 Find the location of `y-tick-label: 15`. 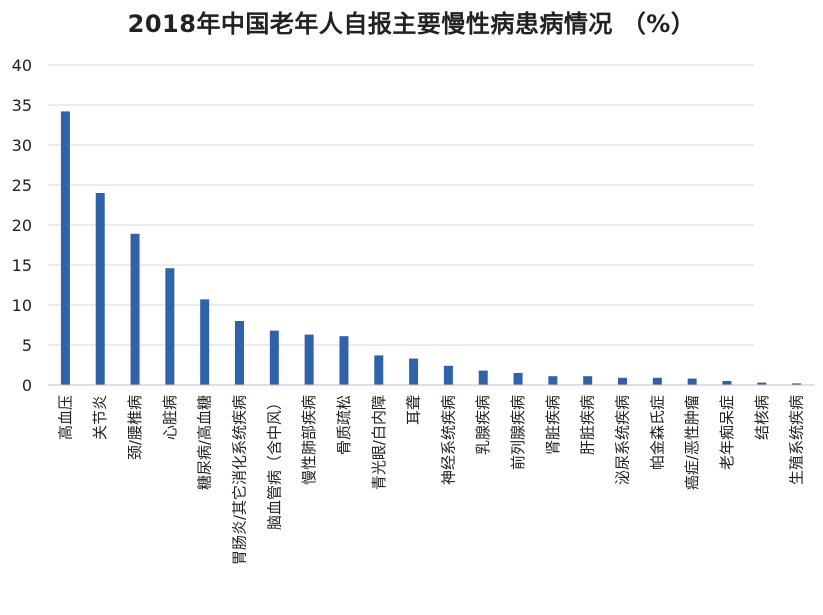

y-tick-label: 15 is located at coordinates (22, 265).